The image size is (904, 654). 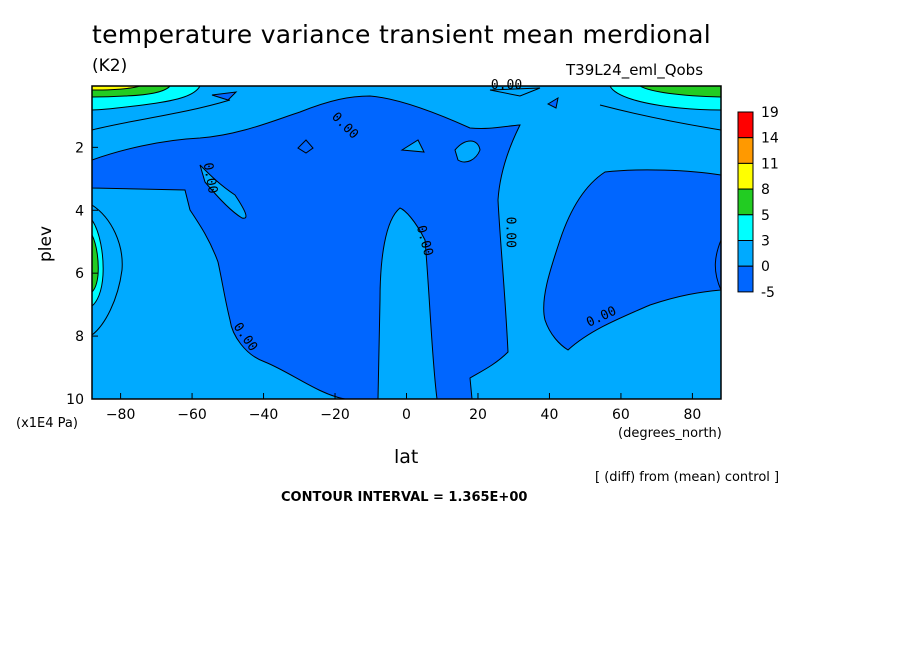 What do you see at coordinates (335, 415) in the screenshot?
I see `x-tick-label: −20` at bounding box center [335, 415].